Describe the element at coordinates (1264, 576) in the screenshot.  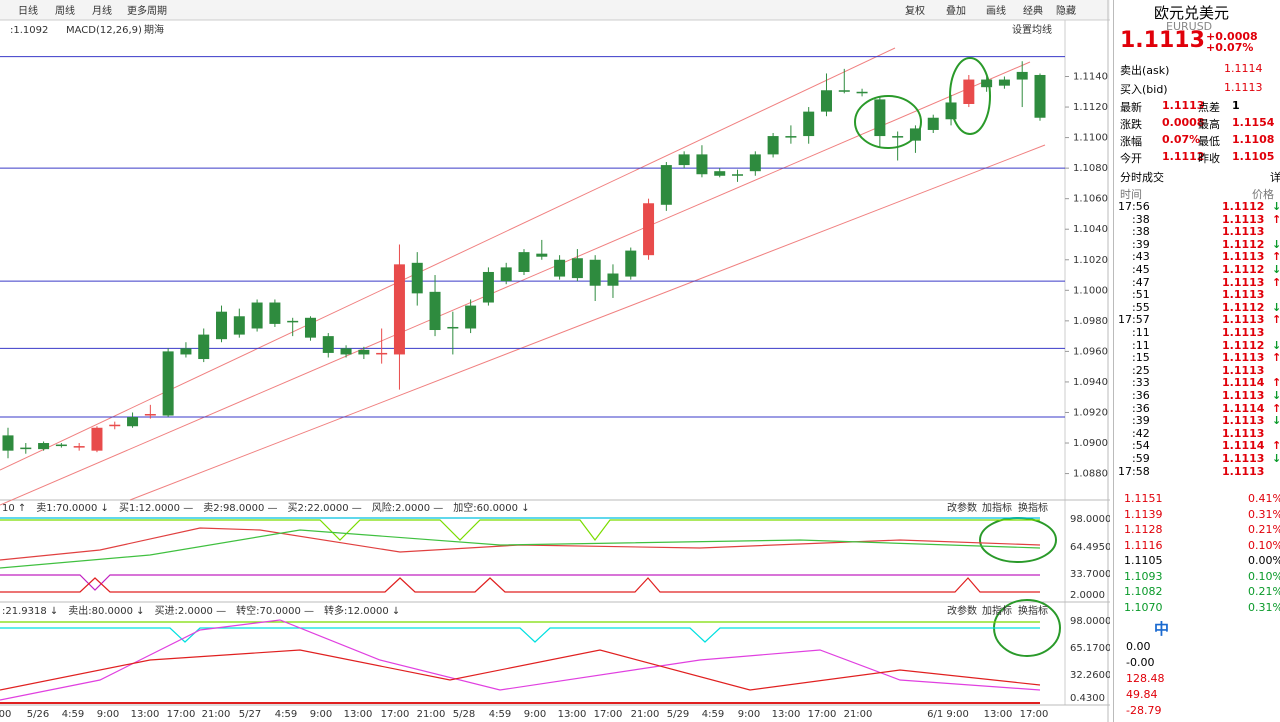
I see `mini-axis-label: 0.10%` at that location.